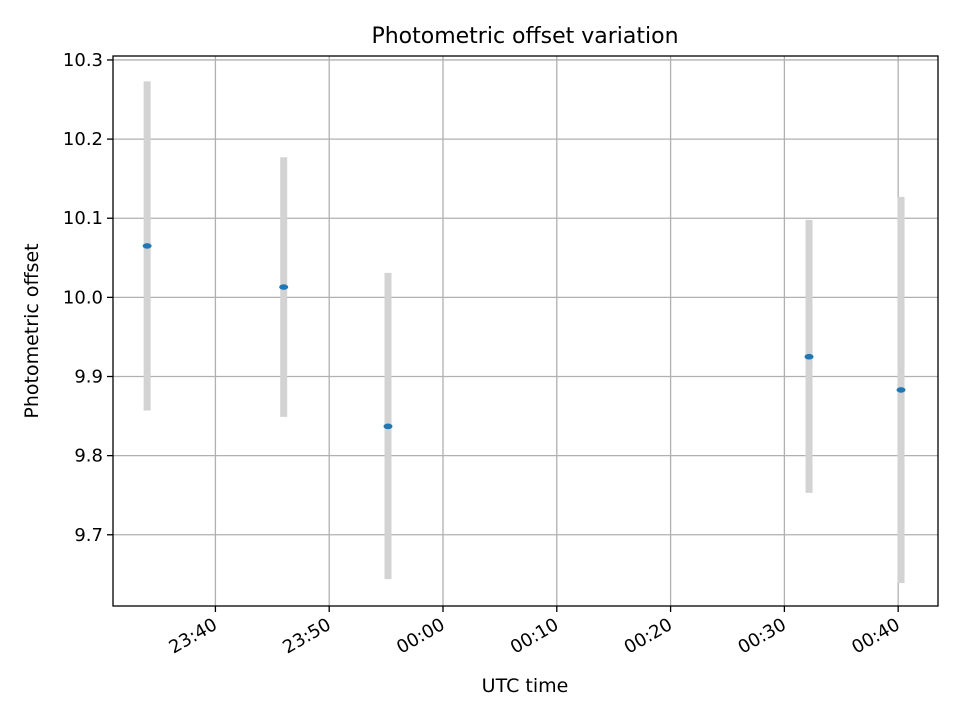 The image size is (960, 720). I want to click on x-axis-label: UTC time, so click(525, 686).